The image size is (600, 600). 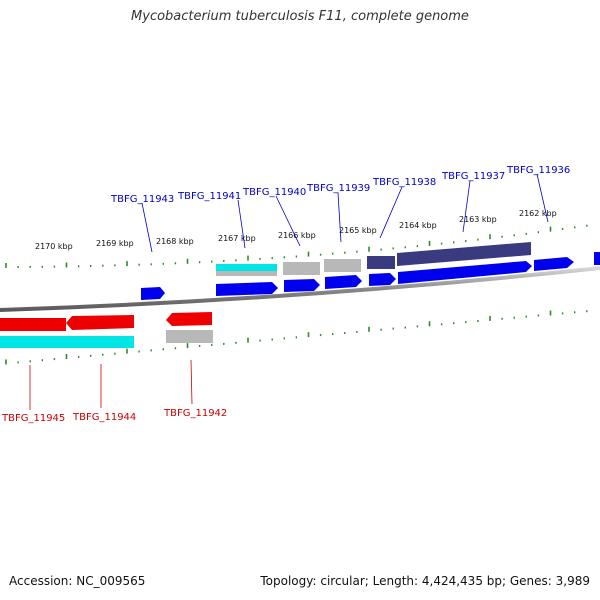 I want to click on position-label: 2164 kbp, so click(x=418, y=225).